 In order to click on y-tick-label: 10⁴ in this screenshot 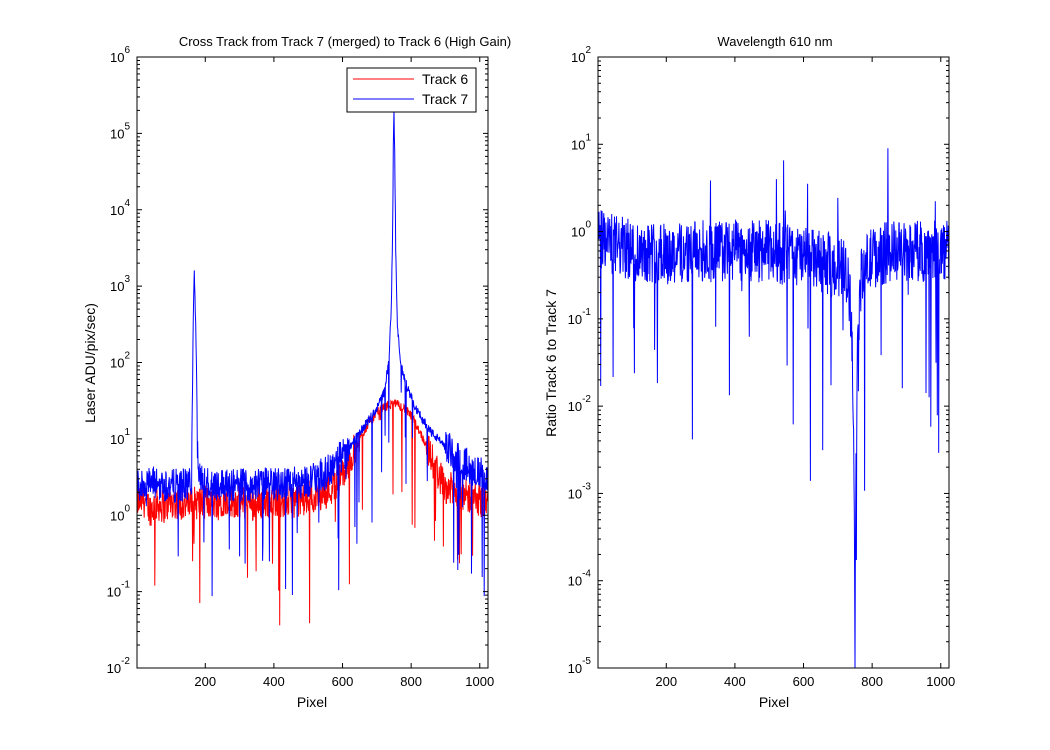, I will do `click(120, 208)`.